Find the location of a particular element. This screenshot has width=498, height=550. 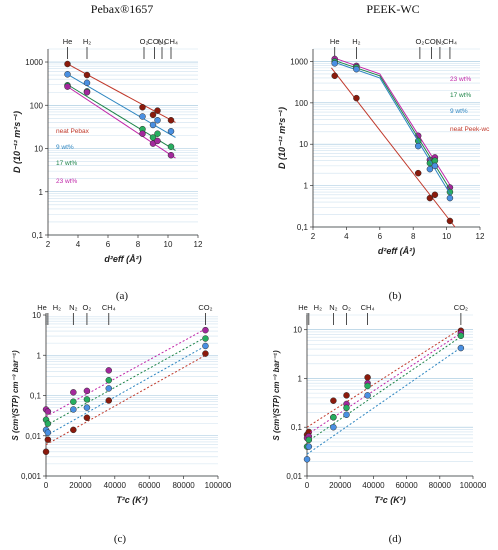

x-tick-label: 0 is located at coordinates (46, 485).